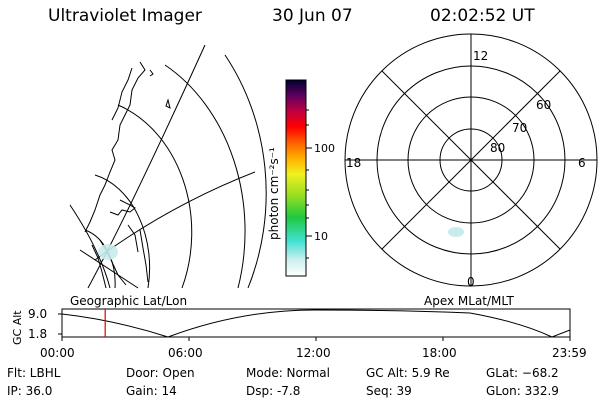  Describe the element at coordinates (522, 391) in the screenshot. I see `glon-info: GLon: 332.9` at that location.